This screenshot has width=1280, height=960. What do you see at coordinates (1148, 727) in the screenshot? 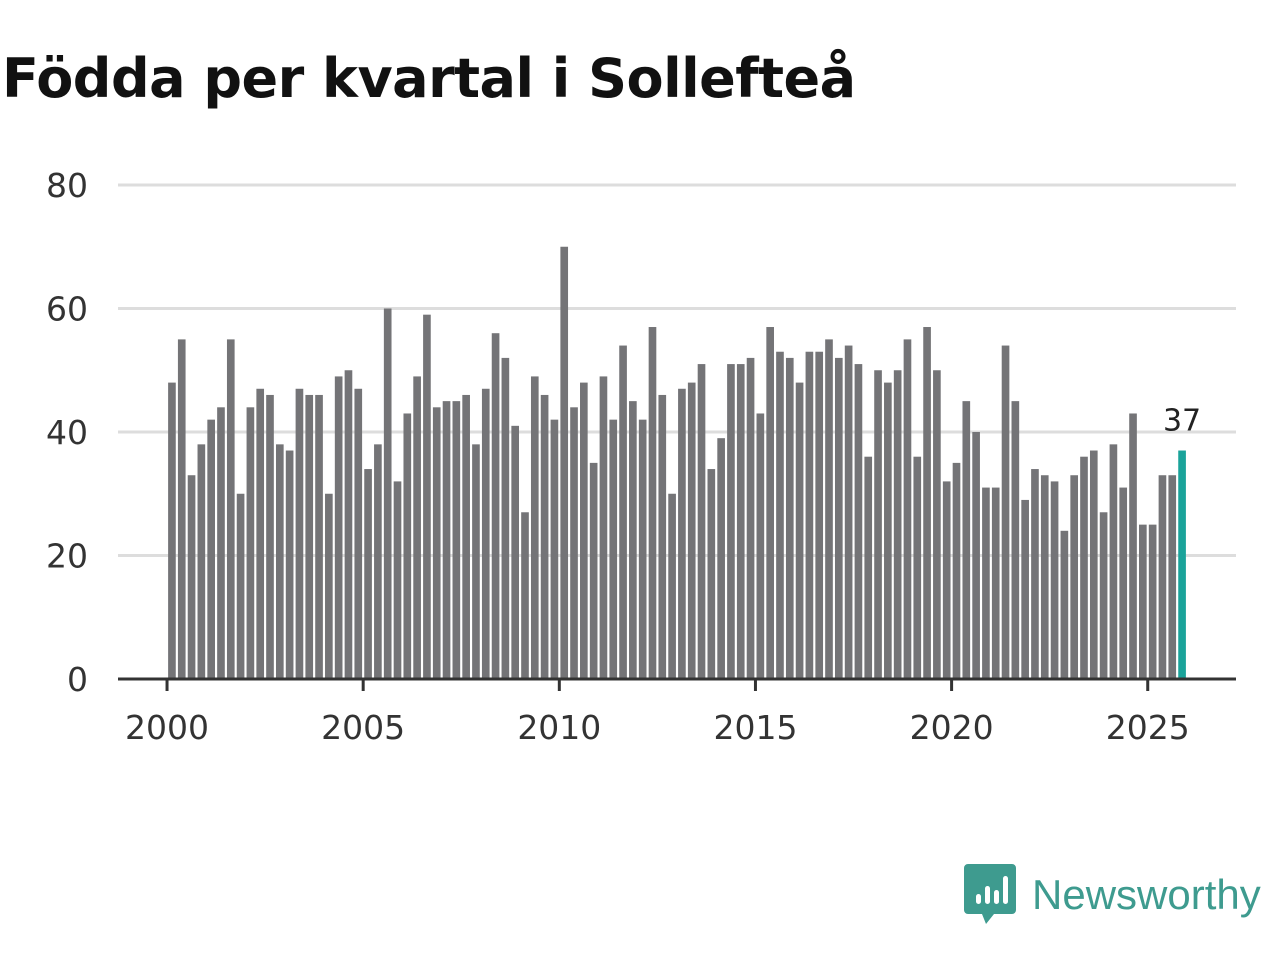
I see `x-tick-label-2025: 2025` at bounding box center [1148, 727].